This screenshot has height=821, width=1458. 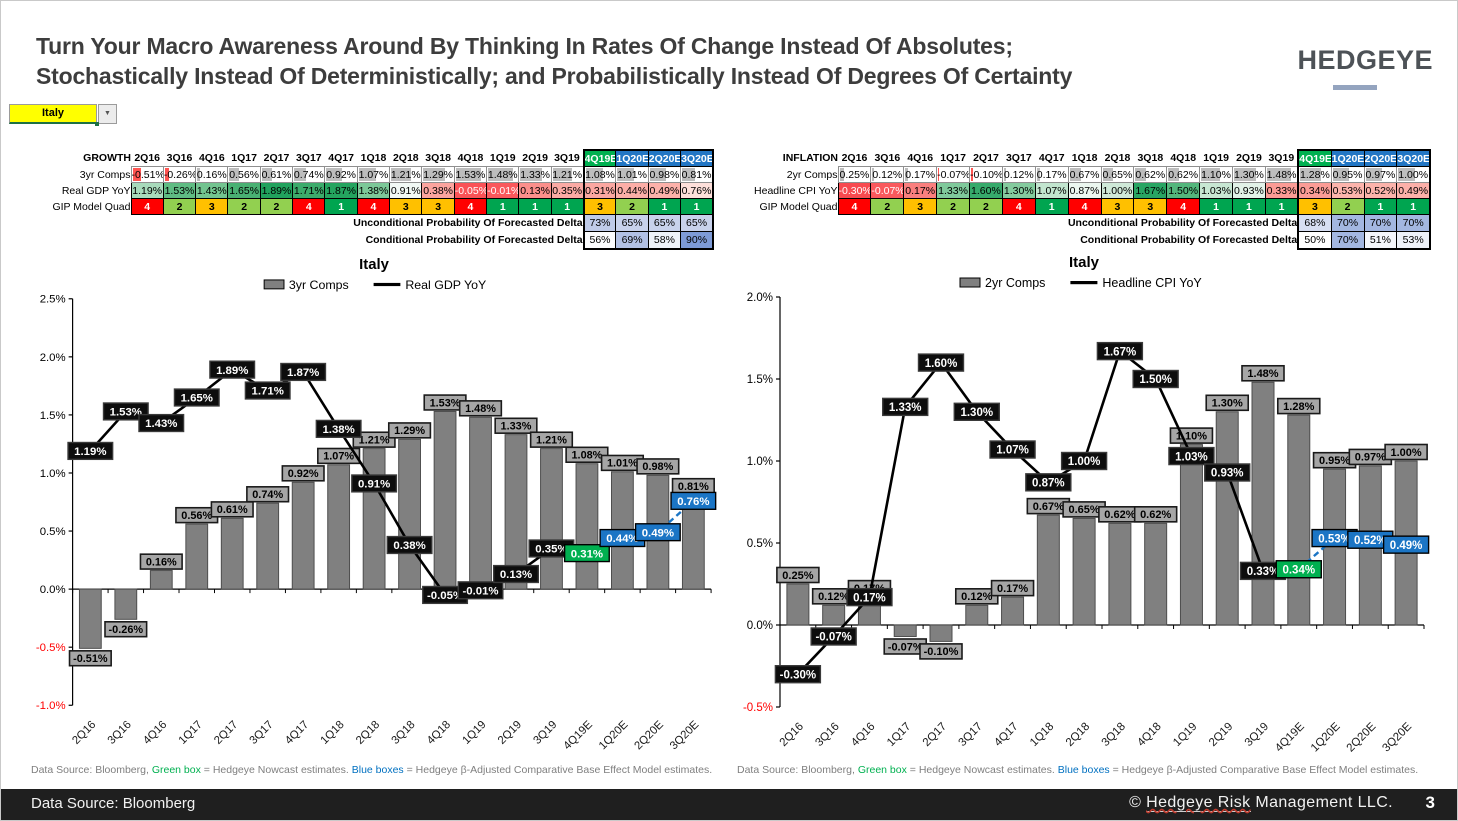 I want to click on chart-text: 1.43%, so click(x=161, y=424).